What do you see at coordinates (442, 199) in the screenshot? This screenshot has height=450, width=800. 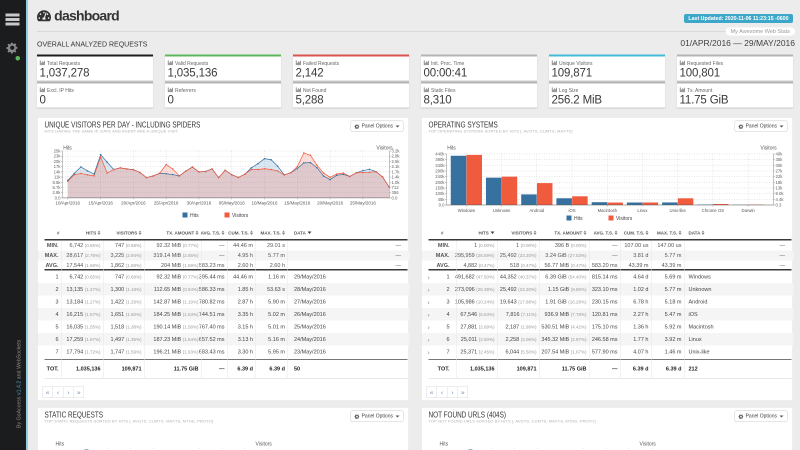 I see `svg-text: 45k` at bounding box center [442, 199].